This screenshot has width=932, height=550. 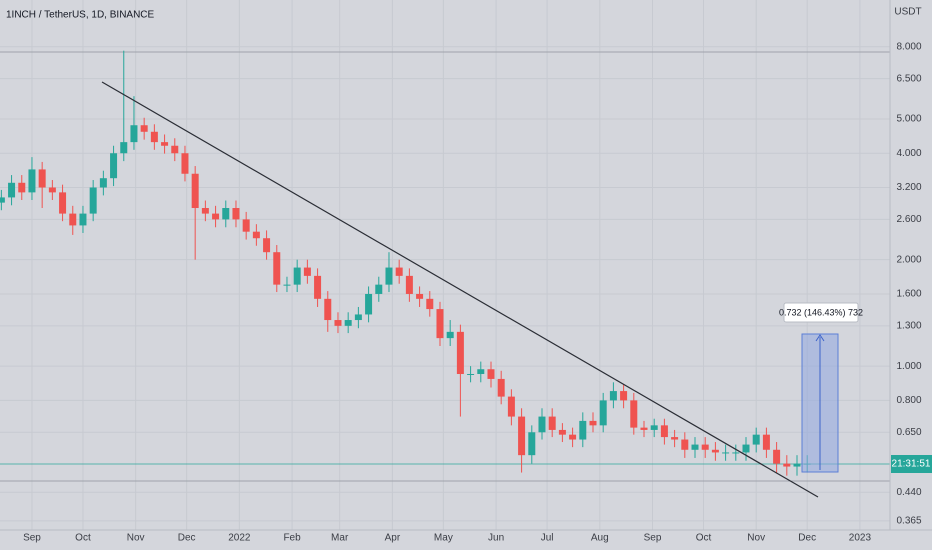 I want to click on countdown: 21:31:51, so click(x=911, y=464).